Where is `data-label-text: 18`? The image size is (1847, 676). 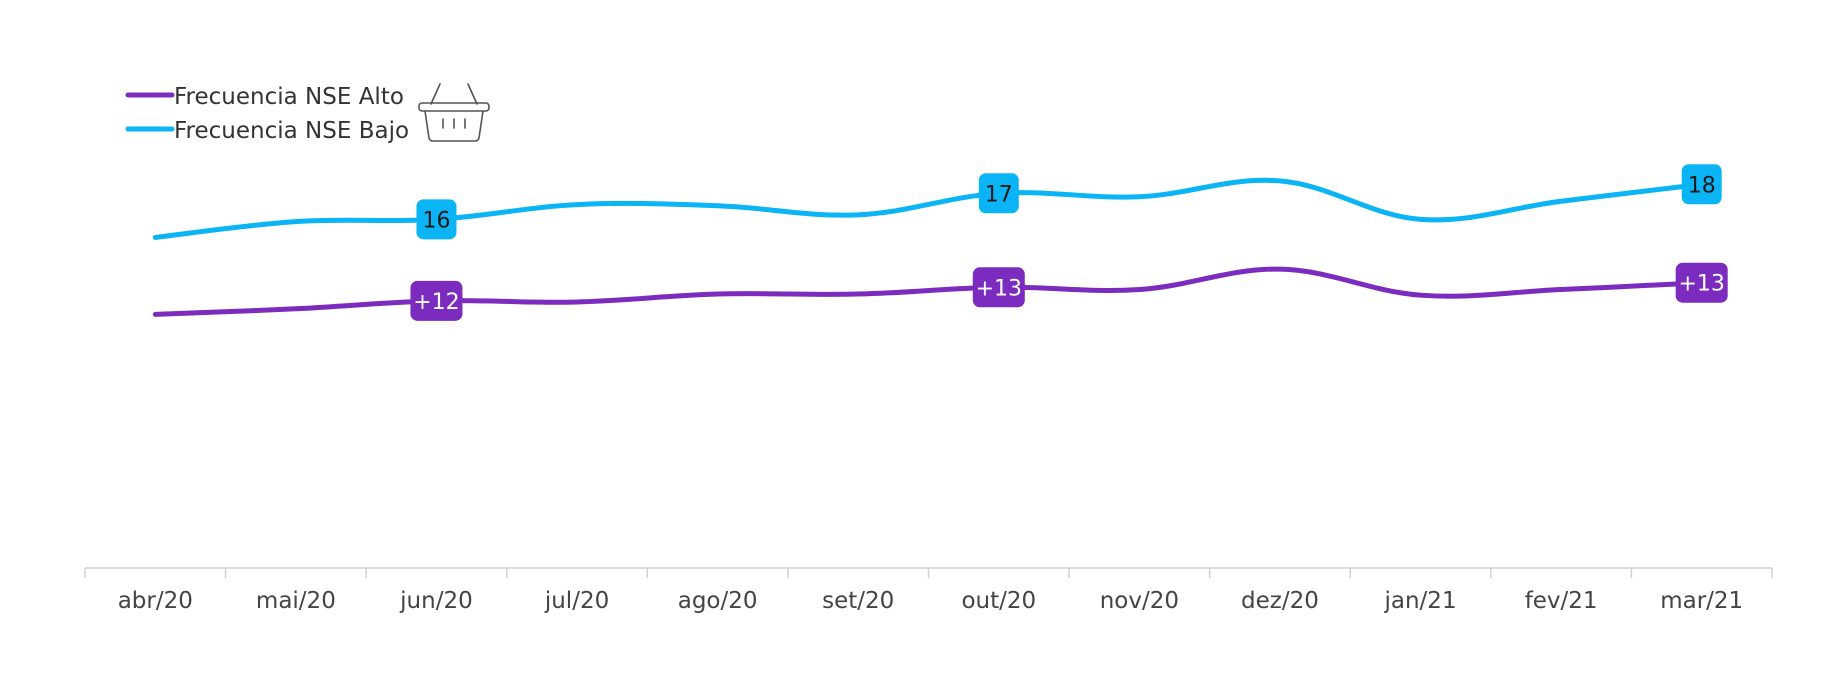
data-label-text: 18 is located at coordinates (1702, 185).